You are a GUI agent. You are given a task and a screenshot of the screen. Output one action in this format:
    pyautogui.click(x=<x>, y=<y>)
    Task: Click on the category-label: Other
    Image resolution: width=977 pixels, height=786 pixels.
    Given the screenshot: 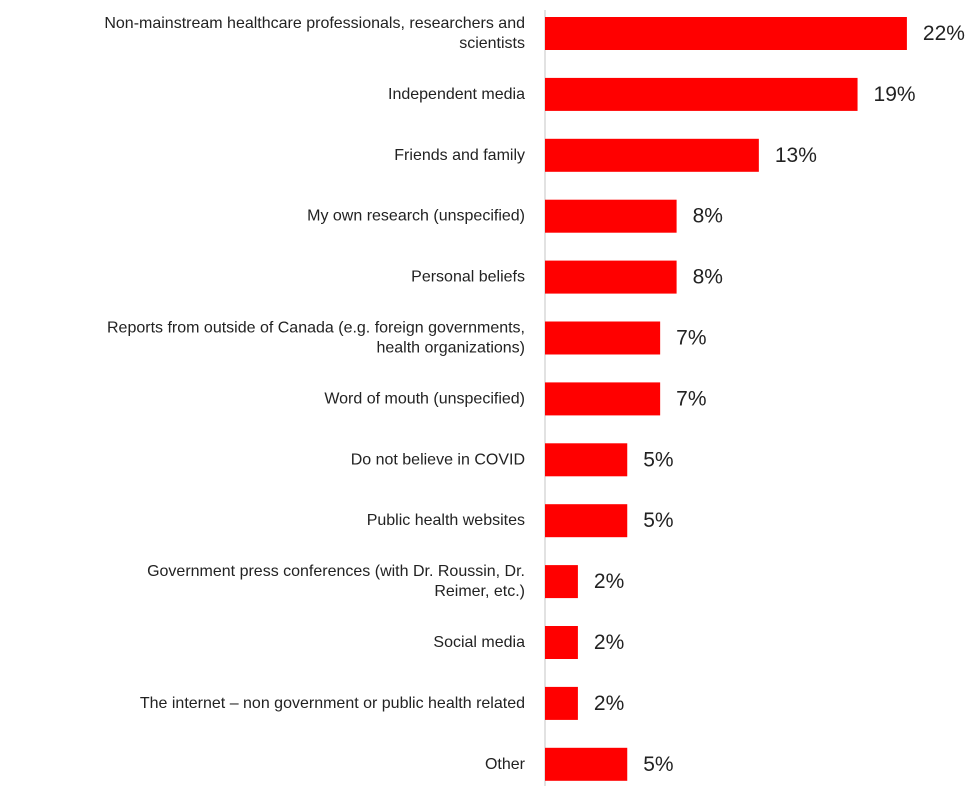 What is the action you would take?
    pyautogui.click(x=505, y=764)
    